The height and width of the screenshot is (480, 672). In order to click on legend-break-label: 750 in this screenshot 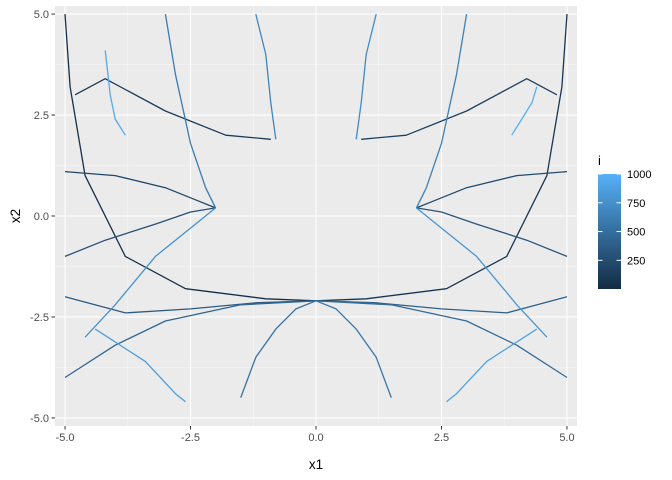, I will do `click(636, 204)`.